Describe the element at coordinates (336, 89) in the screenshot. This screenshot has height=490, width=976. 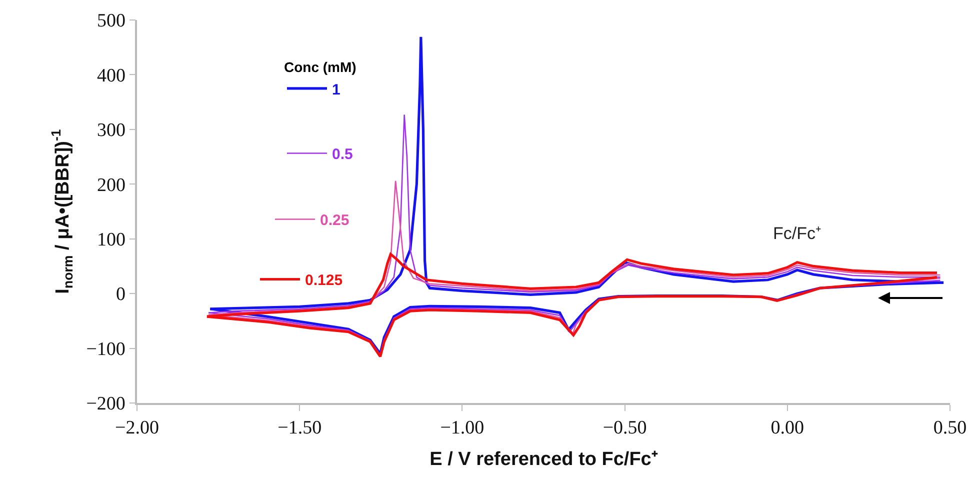
I see `legend-label: 1` at that location.